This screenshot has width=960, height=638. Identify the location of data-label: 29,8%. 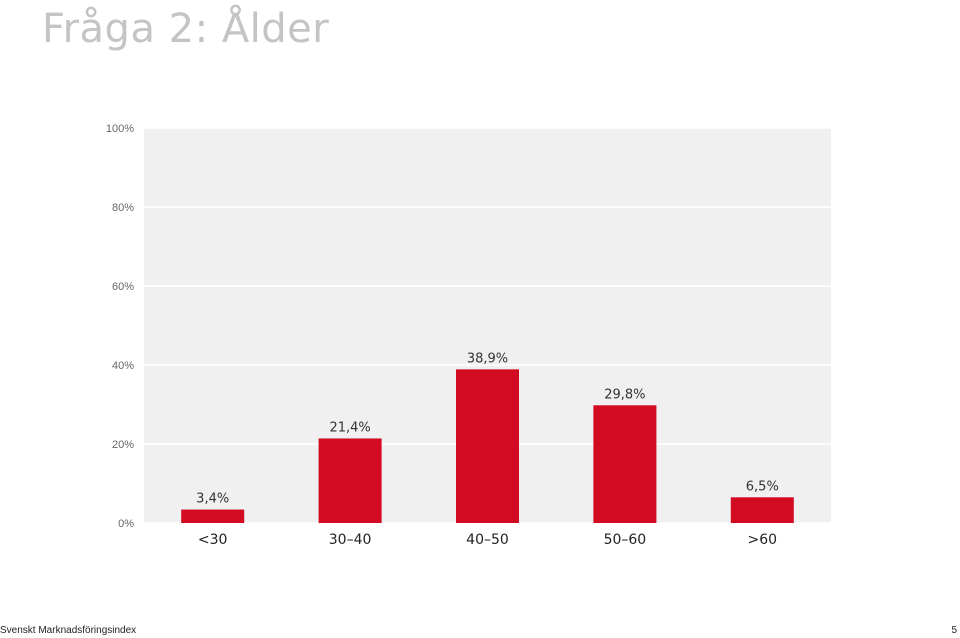
(624, 394).